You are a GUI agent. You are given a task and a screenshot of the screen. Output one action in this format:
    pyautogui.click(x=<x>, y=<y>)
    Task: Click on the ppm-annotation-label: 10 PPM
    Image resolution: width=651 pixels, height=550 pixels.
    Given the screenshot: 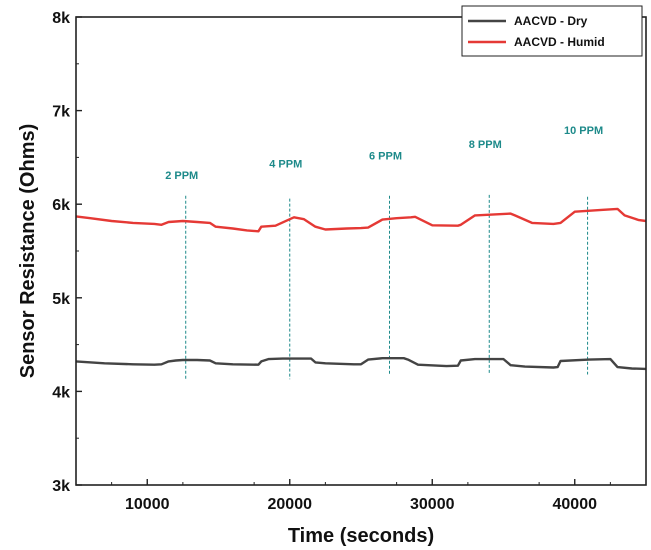 What is the action you would take?
    pyautogui.click(x=583, y=131)
    